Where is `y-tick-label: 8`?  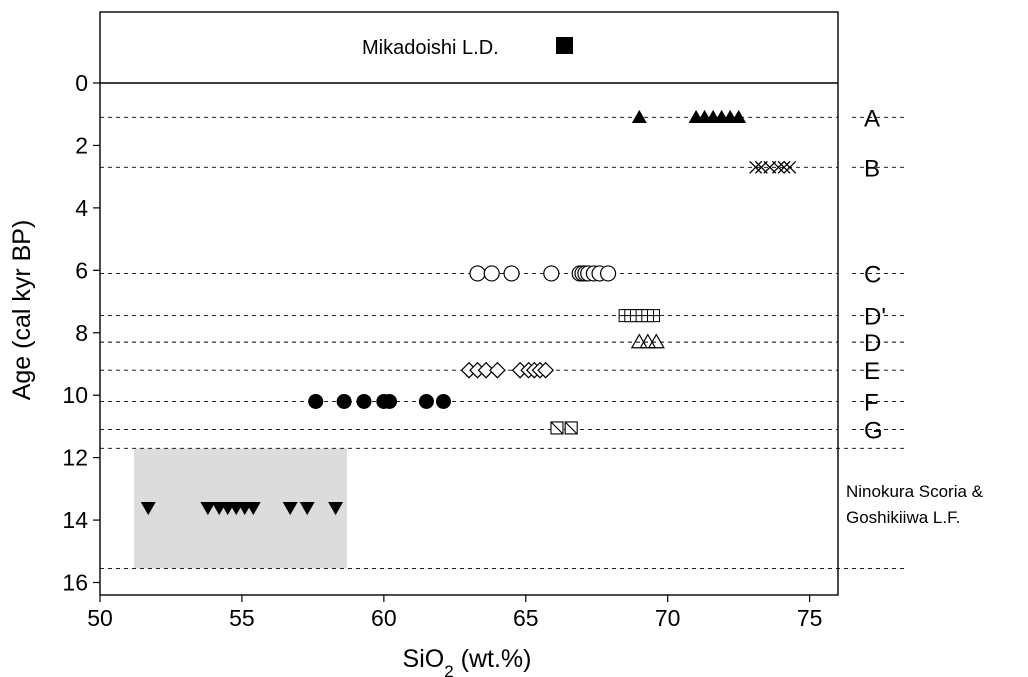
y-tick-label: 8 is located at coordinates (81, 333).